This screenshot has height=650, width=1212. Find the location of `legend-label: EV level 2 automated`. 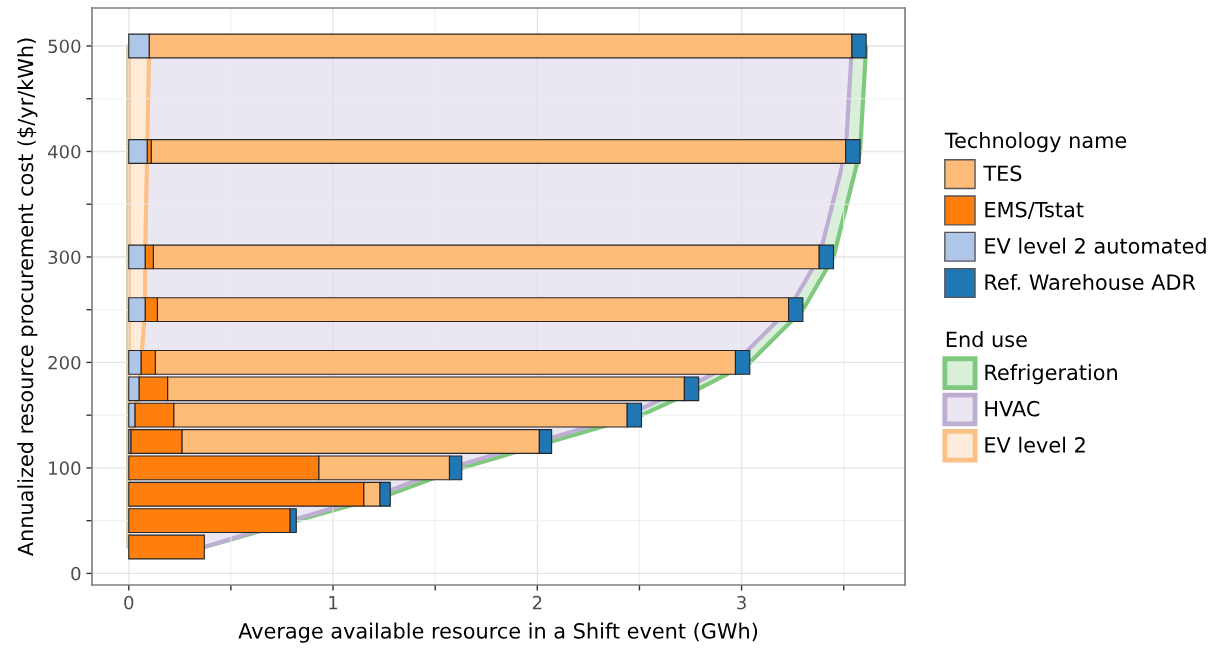

legend-label: EV level 2 automated is located at coordinates (1095, 245).